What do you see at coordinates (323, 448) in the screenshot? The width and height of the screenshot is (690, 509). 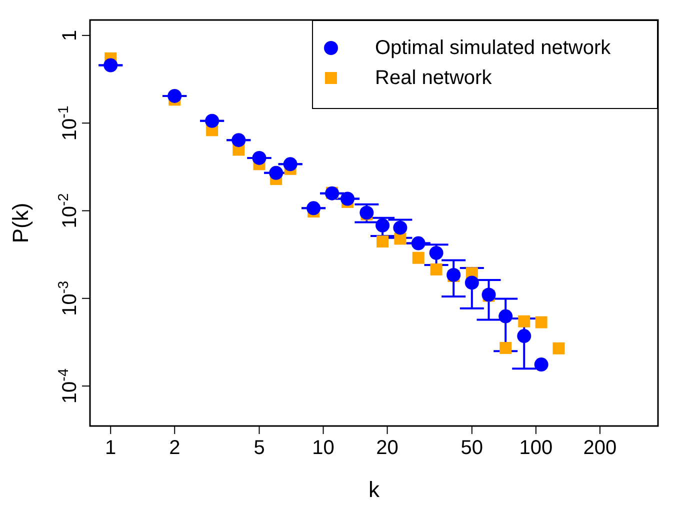 I see `x-tick-label: 10` at bounding box center [323, 448].